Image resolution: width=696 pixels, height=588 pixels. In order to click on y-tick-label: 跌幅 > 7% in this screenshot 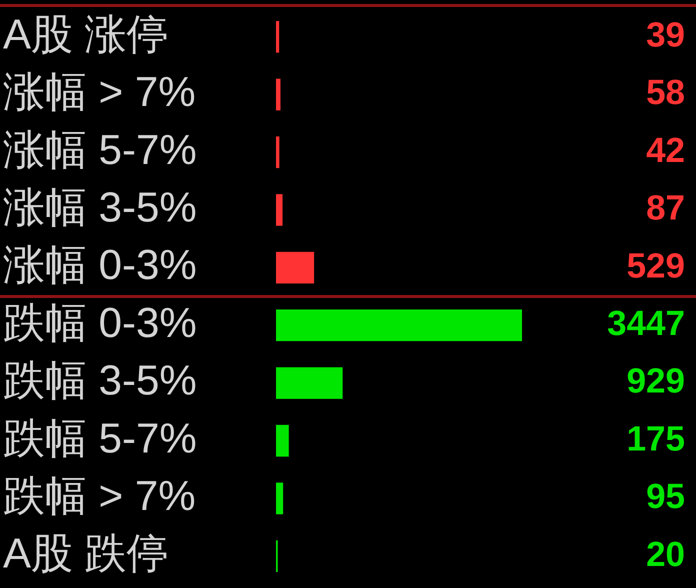, I will do `click(99, 496)`.